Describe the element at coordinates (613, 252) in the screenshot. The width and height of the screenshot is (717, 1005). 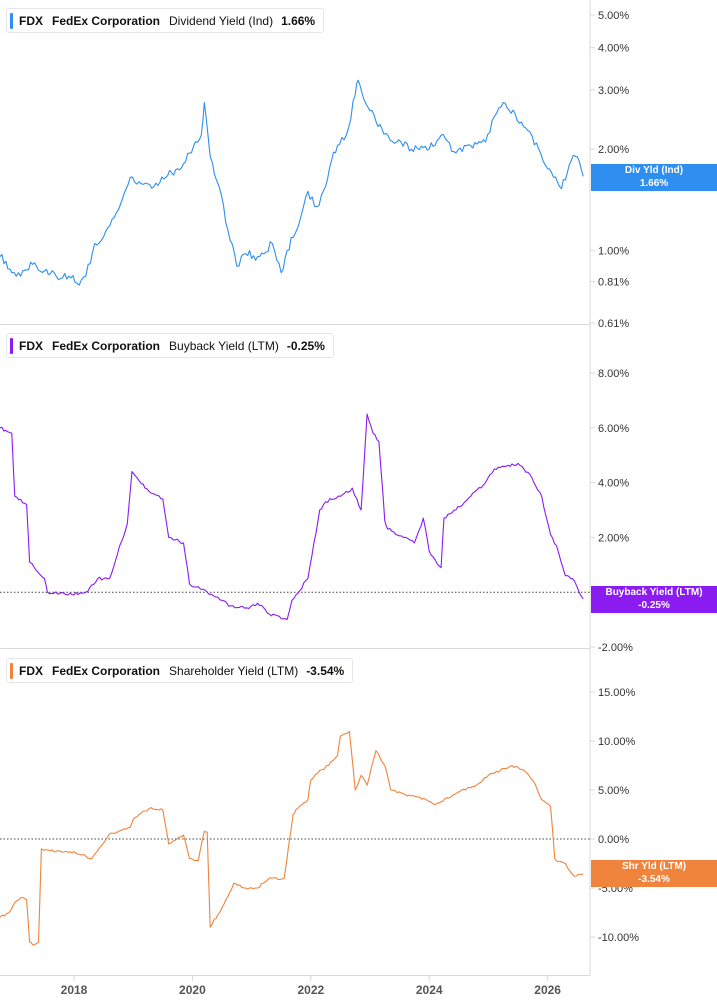
I see `y-tick-label: 1.00%` at that location.